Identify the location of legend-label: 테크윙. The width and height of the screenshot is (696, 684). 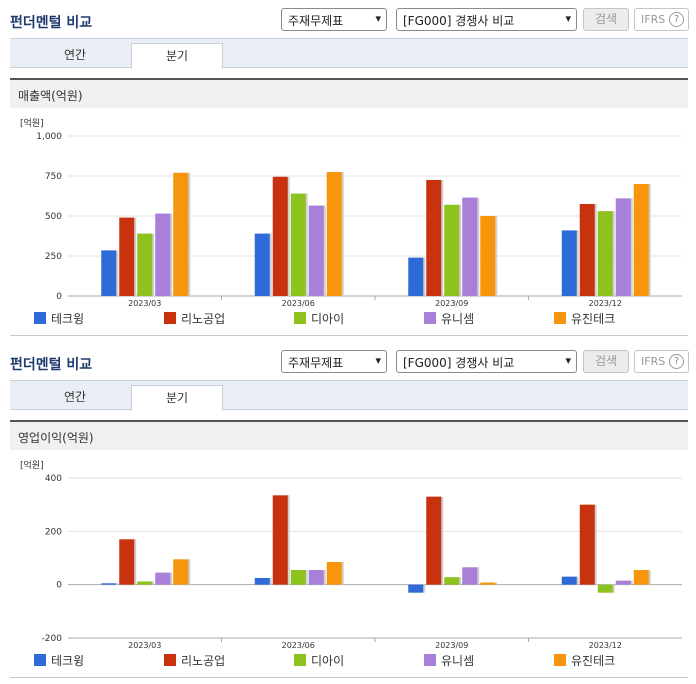
(68, 660).